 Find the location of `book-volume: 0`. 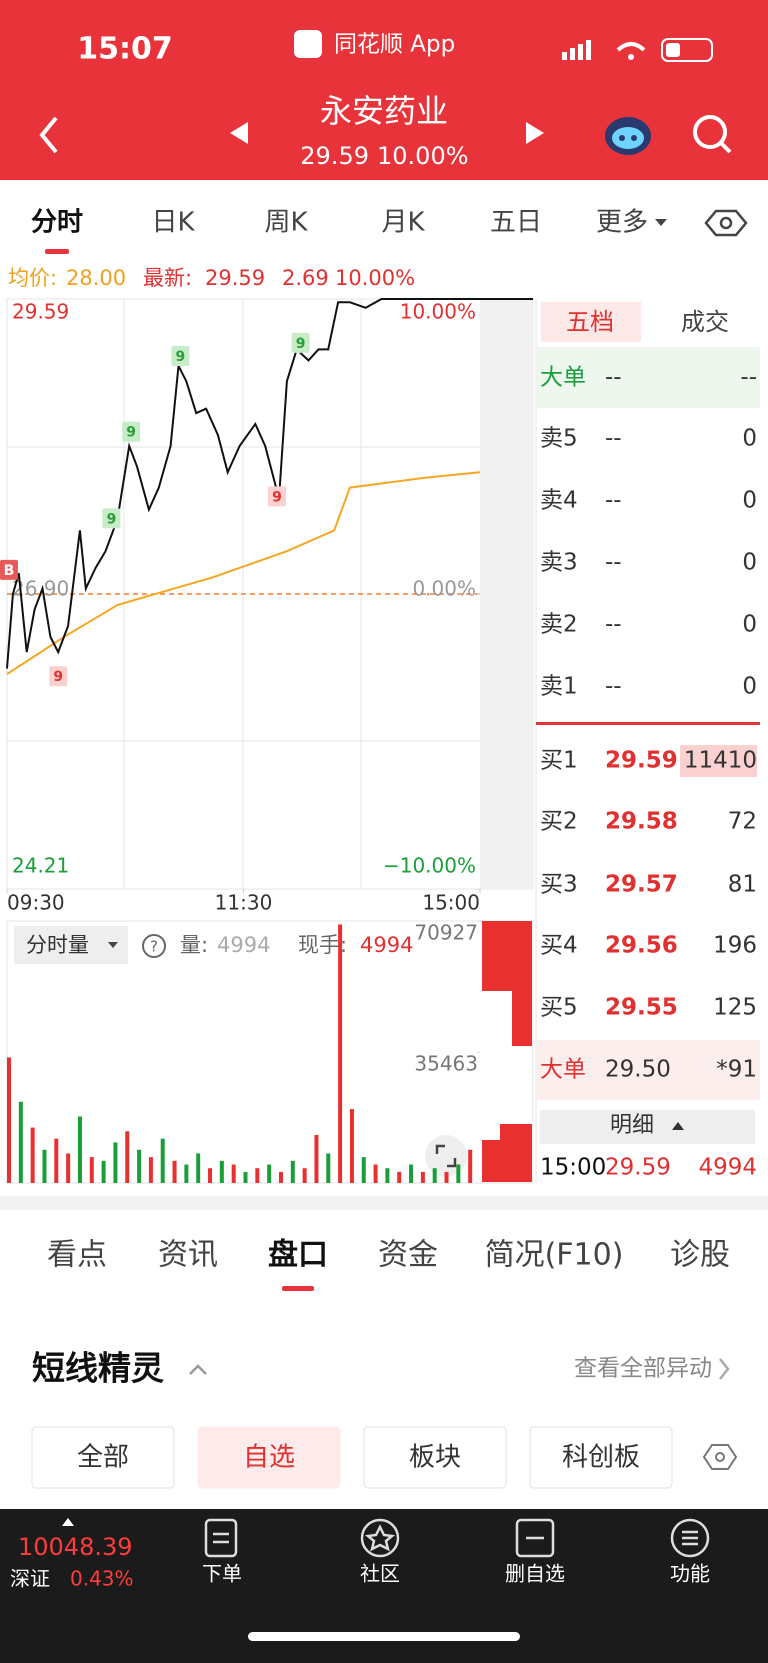

book-volume: 0 is located at coordinates (749, 687).